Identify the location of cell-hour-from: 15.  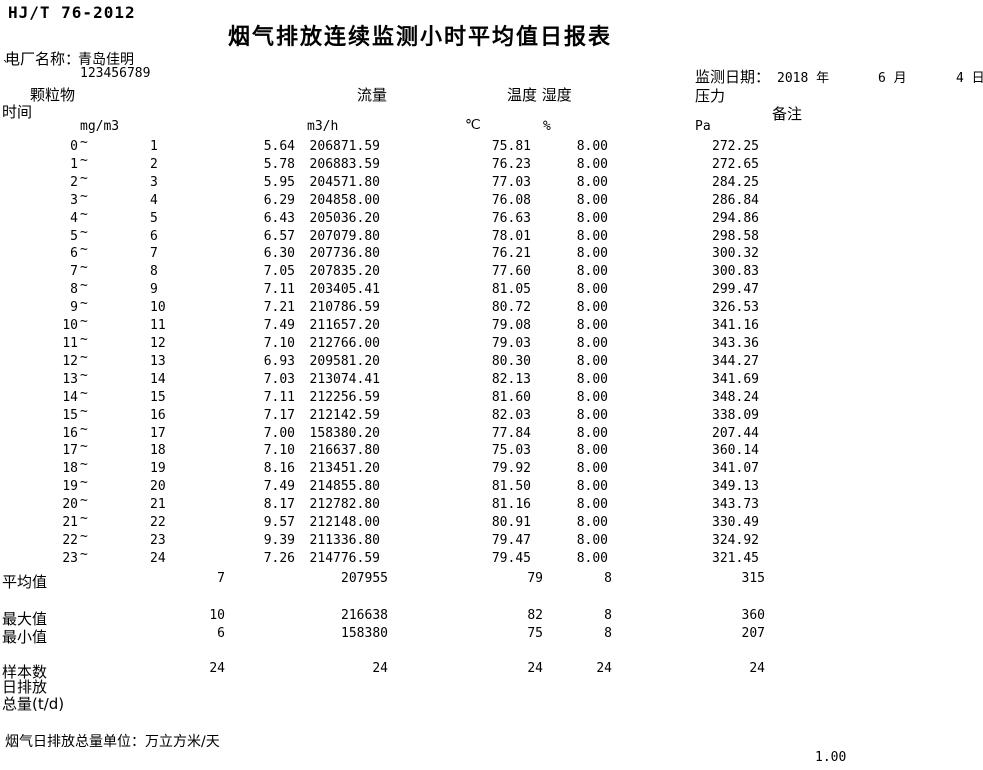
(70, 415).